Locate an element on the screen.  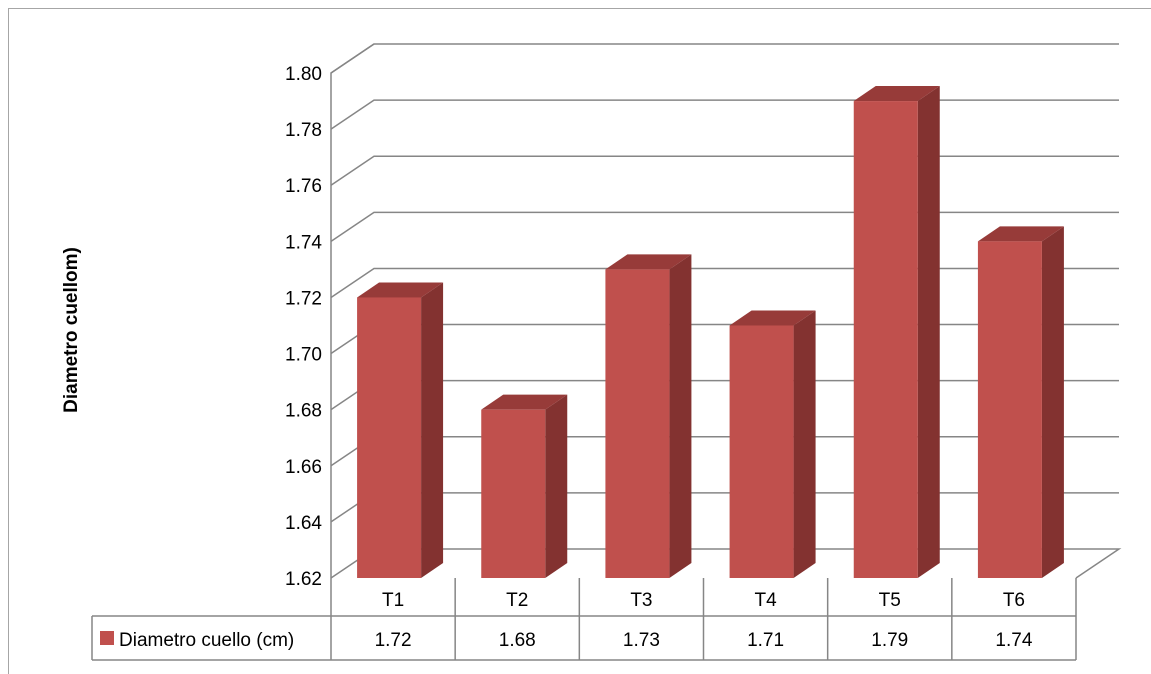
y-axis-ticks: 1.62 1.64 1.66 1.68 1.70 1.72 1.74 1.76 1.78 1.80 is located at coordinates (303, 327).